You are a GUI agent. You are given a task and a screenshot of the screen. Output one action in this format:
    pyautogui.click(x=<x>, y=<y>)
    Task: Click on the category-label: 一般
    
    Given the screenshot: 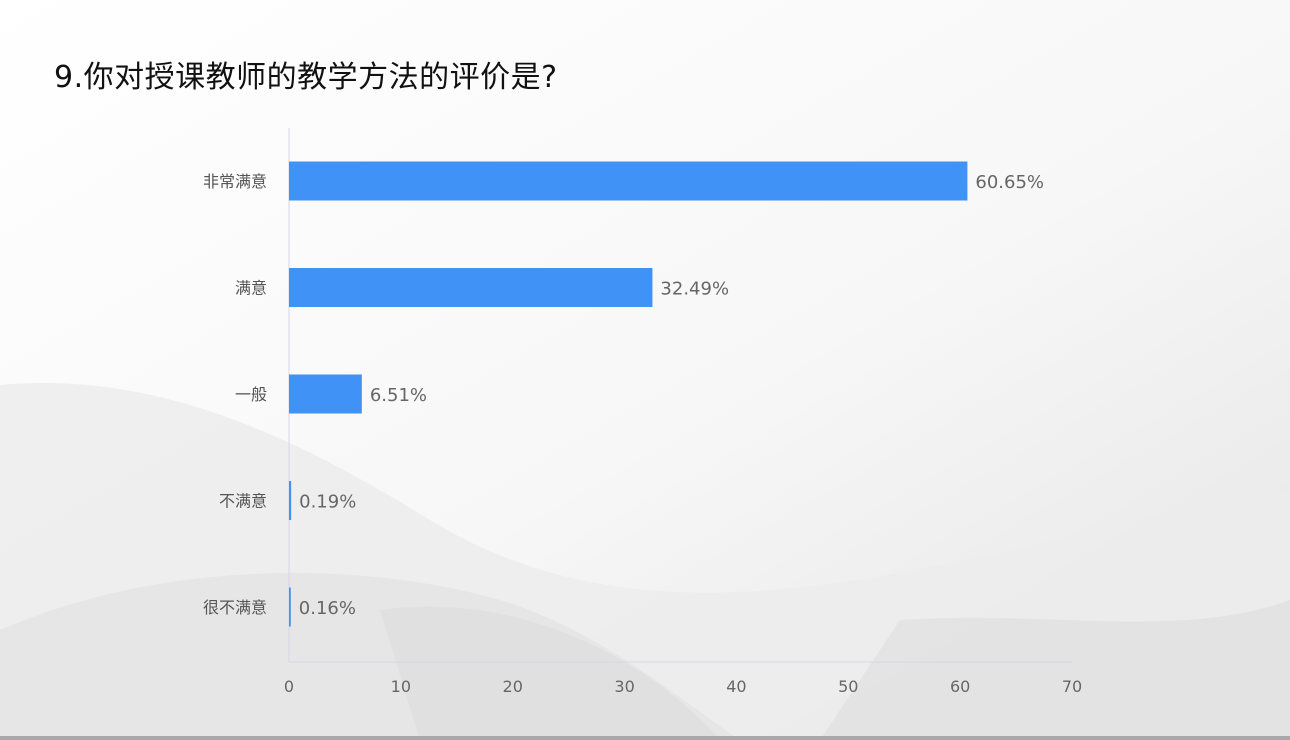 What is the action you would take?
    pyautogui.click(x=251, y=394)
    